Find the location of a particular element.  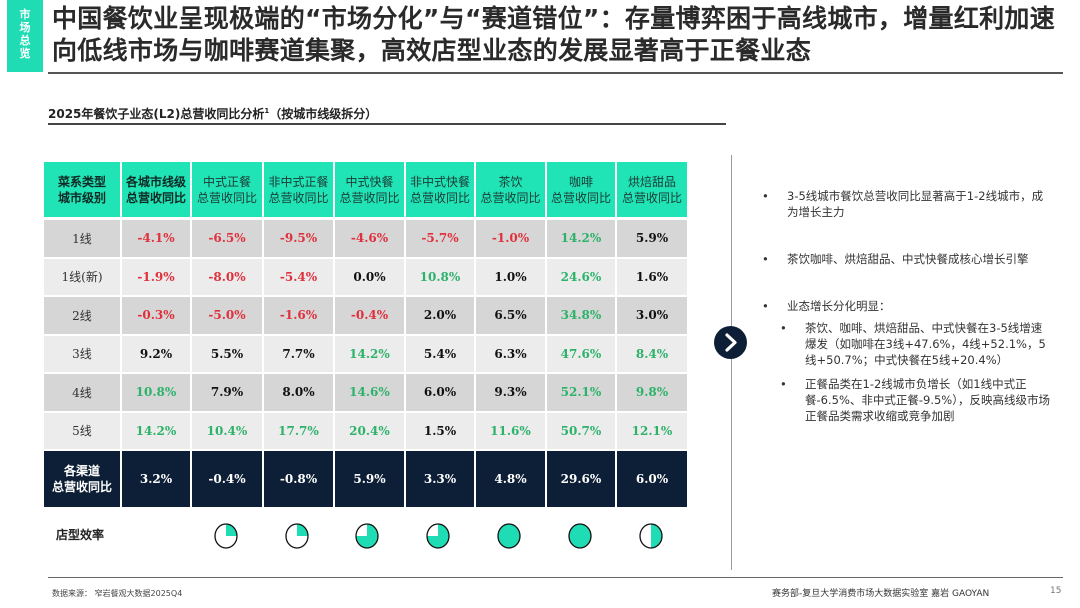

column-header-line: 城市级别 is located at coordinates (81, 197).